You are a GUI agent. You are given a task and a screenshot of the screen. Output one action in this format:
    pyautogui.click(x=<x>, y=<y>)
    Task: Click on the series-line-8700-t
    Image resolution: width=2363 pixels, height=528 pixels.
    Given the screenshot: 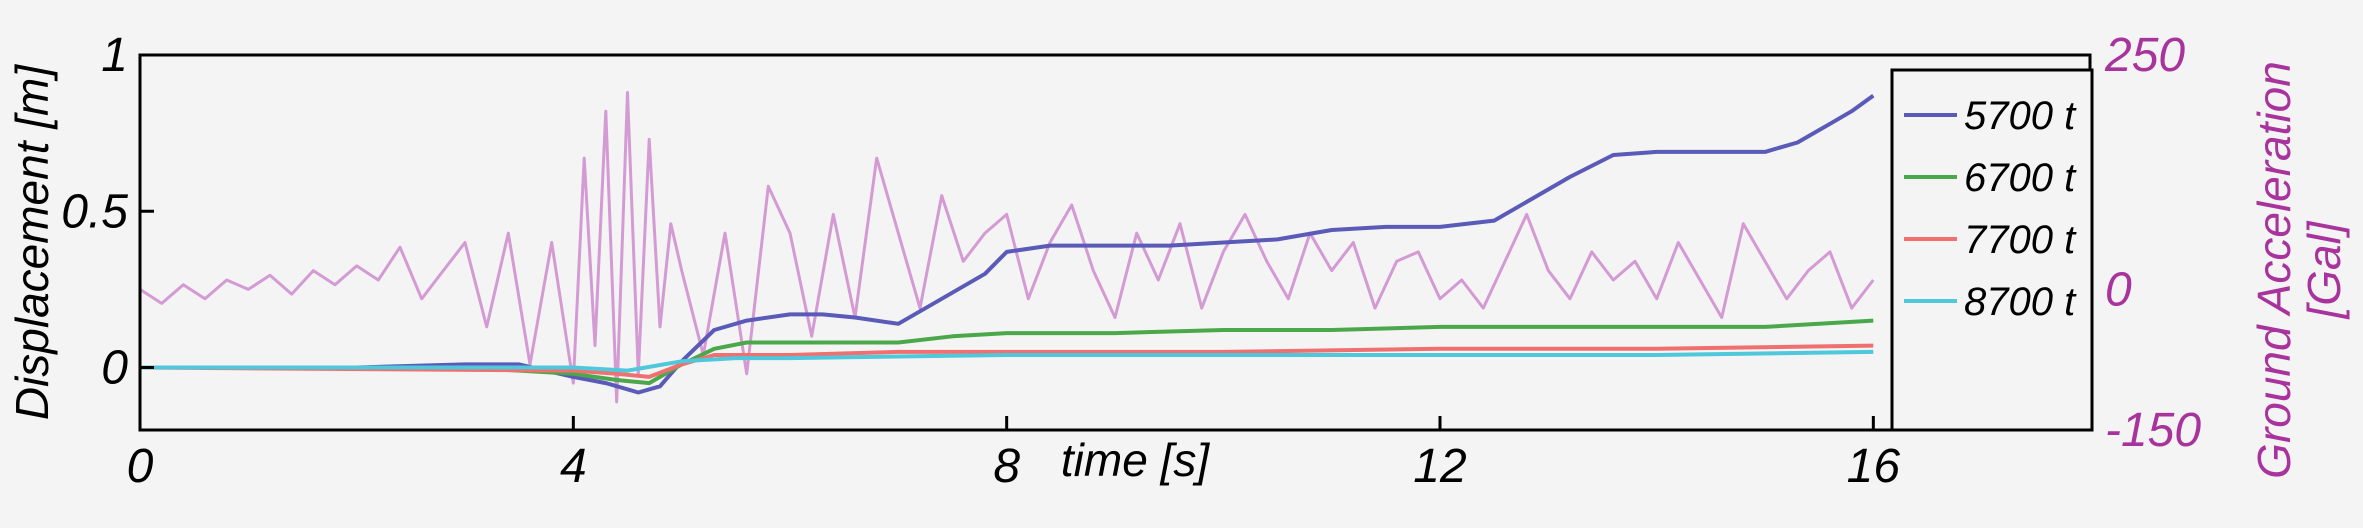 What is the action you would take?
    pyautogui.click(x=1007, y=361)
    